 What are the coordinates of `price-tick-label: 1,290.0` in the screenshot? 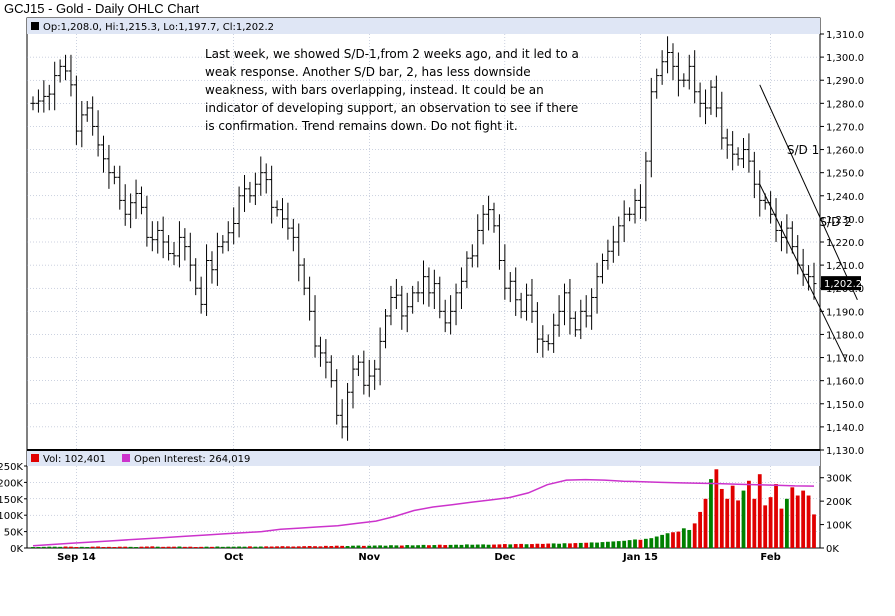 It's located at (845, 81).